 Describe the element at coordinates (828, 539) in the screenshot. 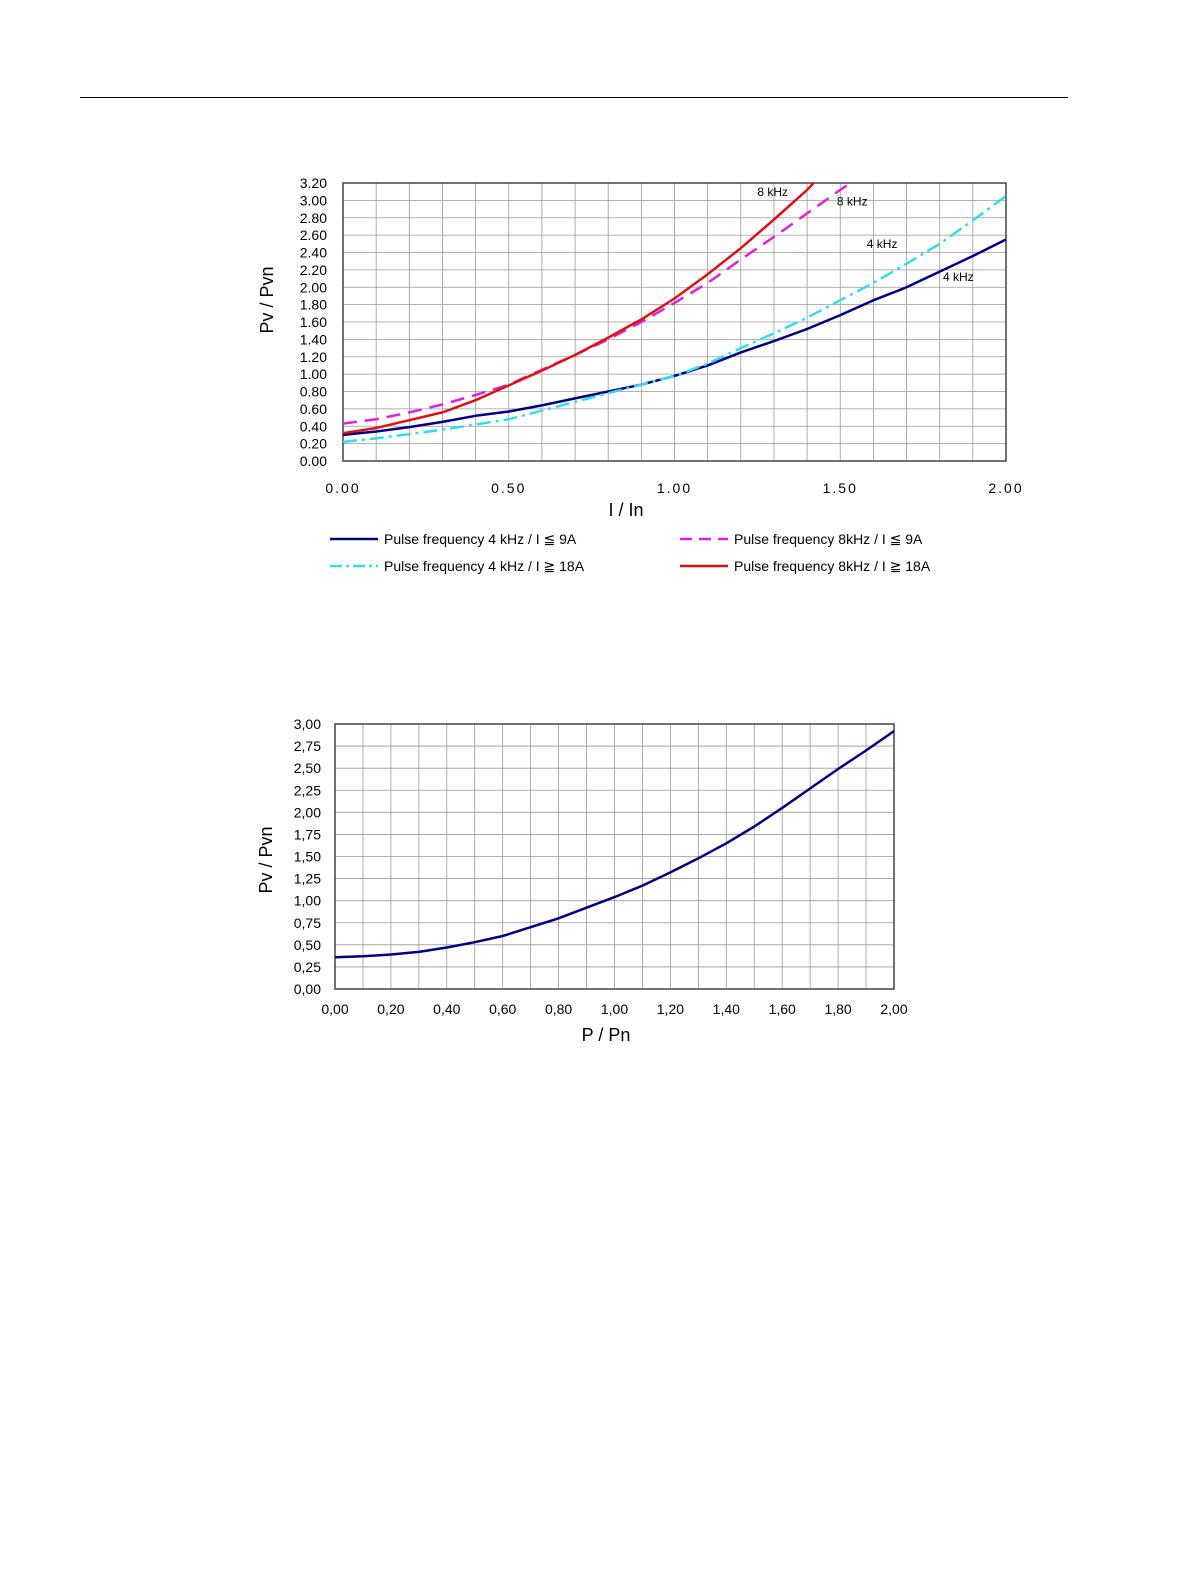

I see `legend-label-8khz-9a: Pulse frequency 8kHz / I ≦ 9A` at that location.